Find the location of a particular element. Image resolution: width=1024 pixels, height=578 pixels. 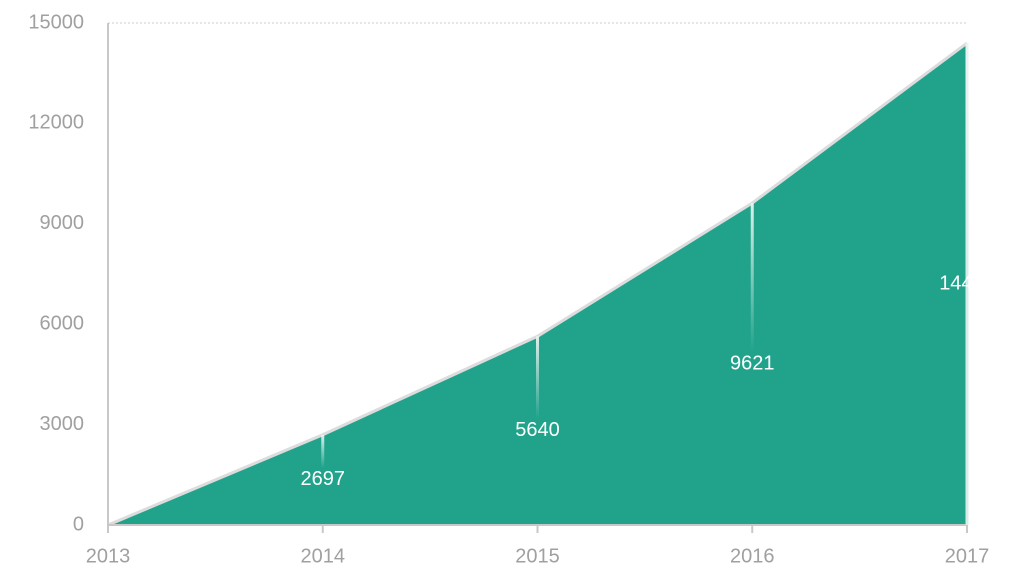

y-tick-label: 0 is located at coordinates (78, 524).